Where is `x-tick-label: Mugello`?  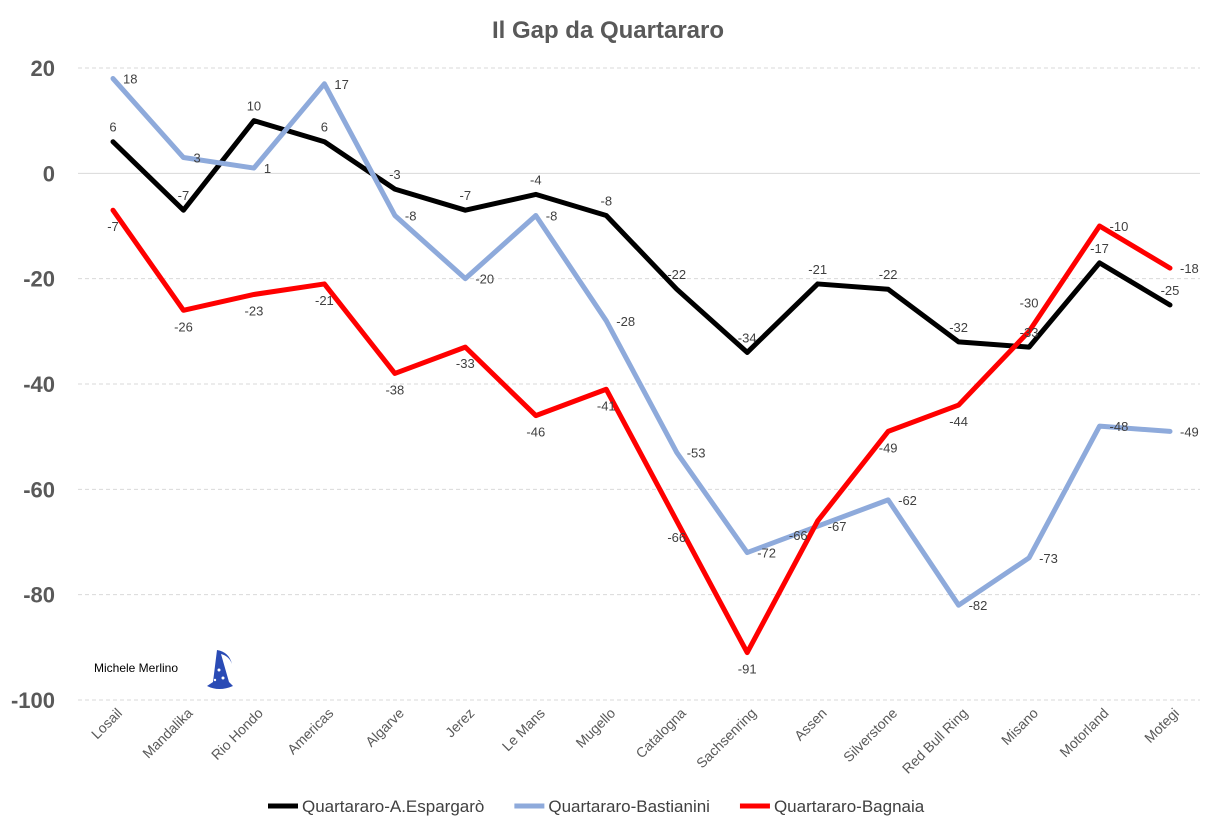 x-tick-label: Mugello is located at coordinates (595, 728).